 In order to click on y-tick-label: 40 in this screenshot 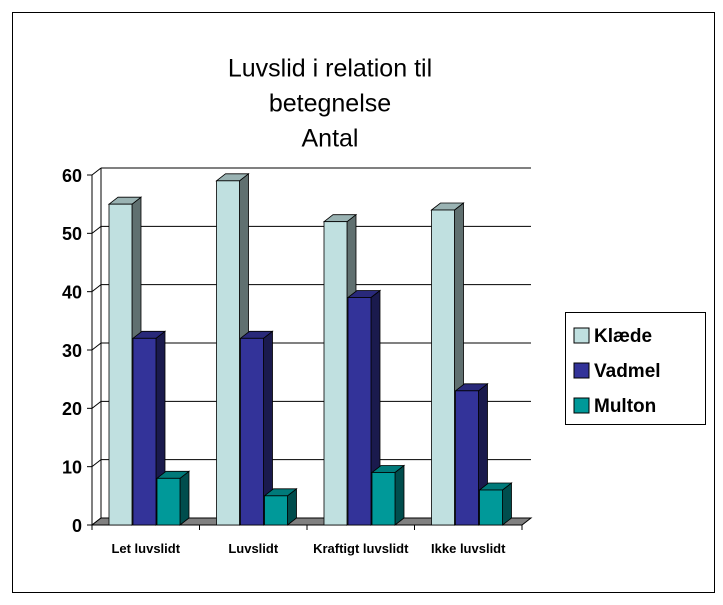, I will do `click(72, 292)`.